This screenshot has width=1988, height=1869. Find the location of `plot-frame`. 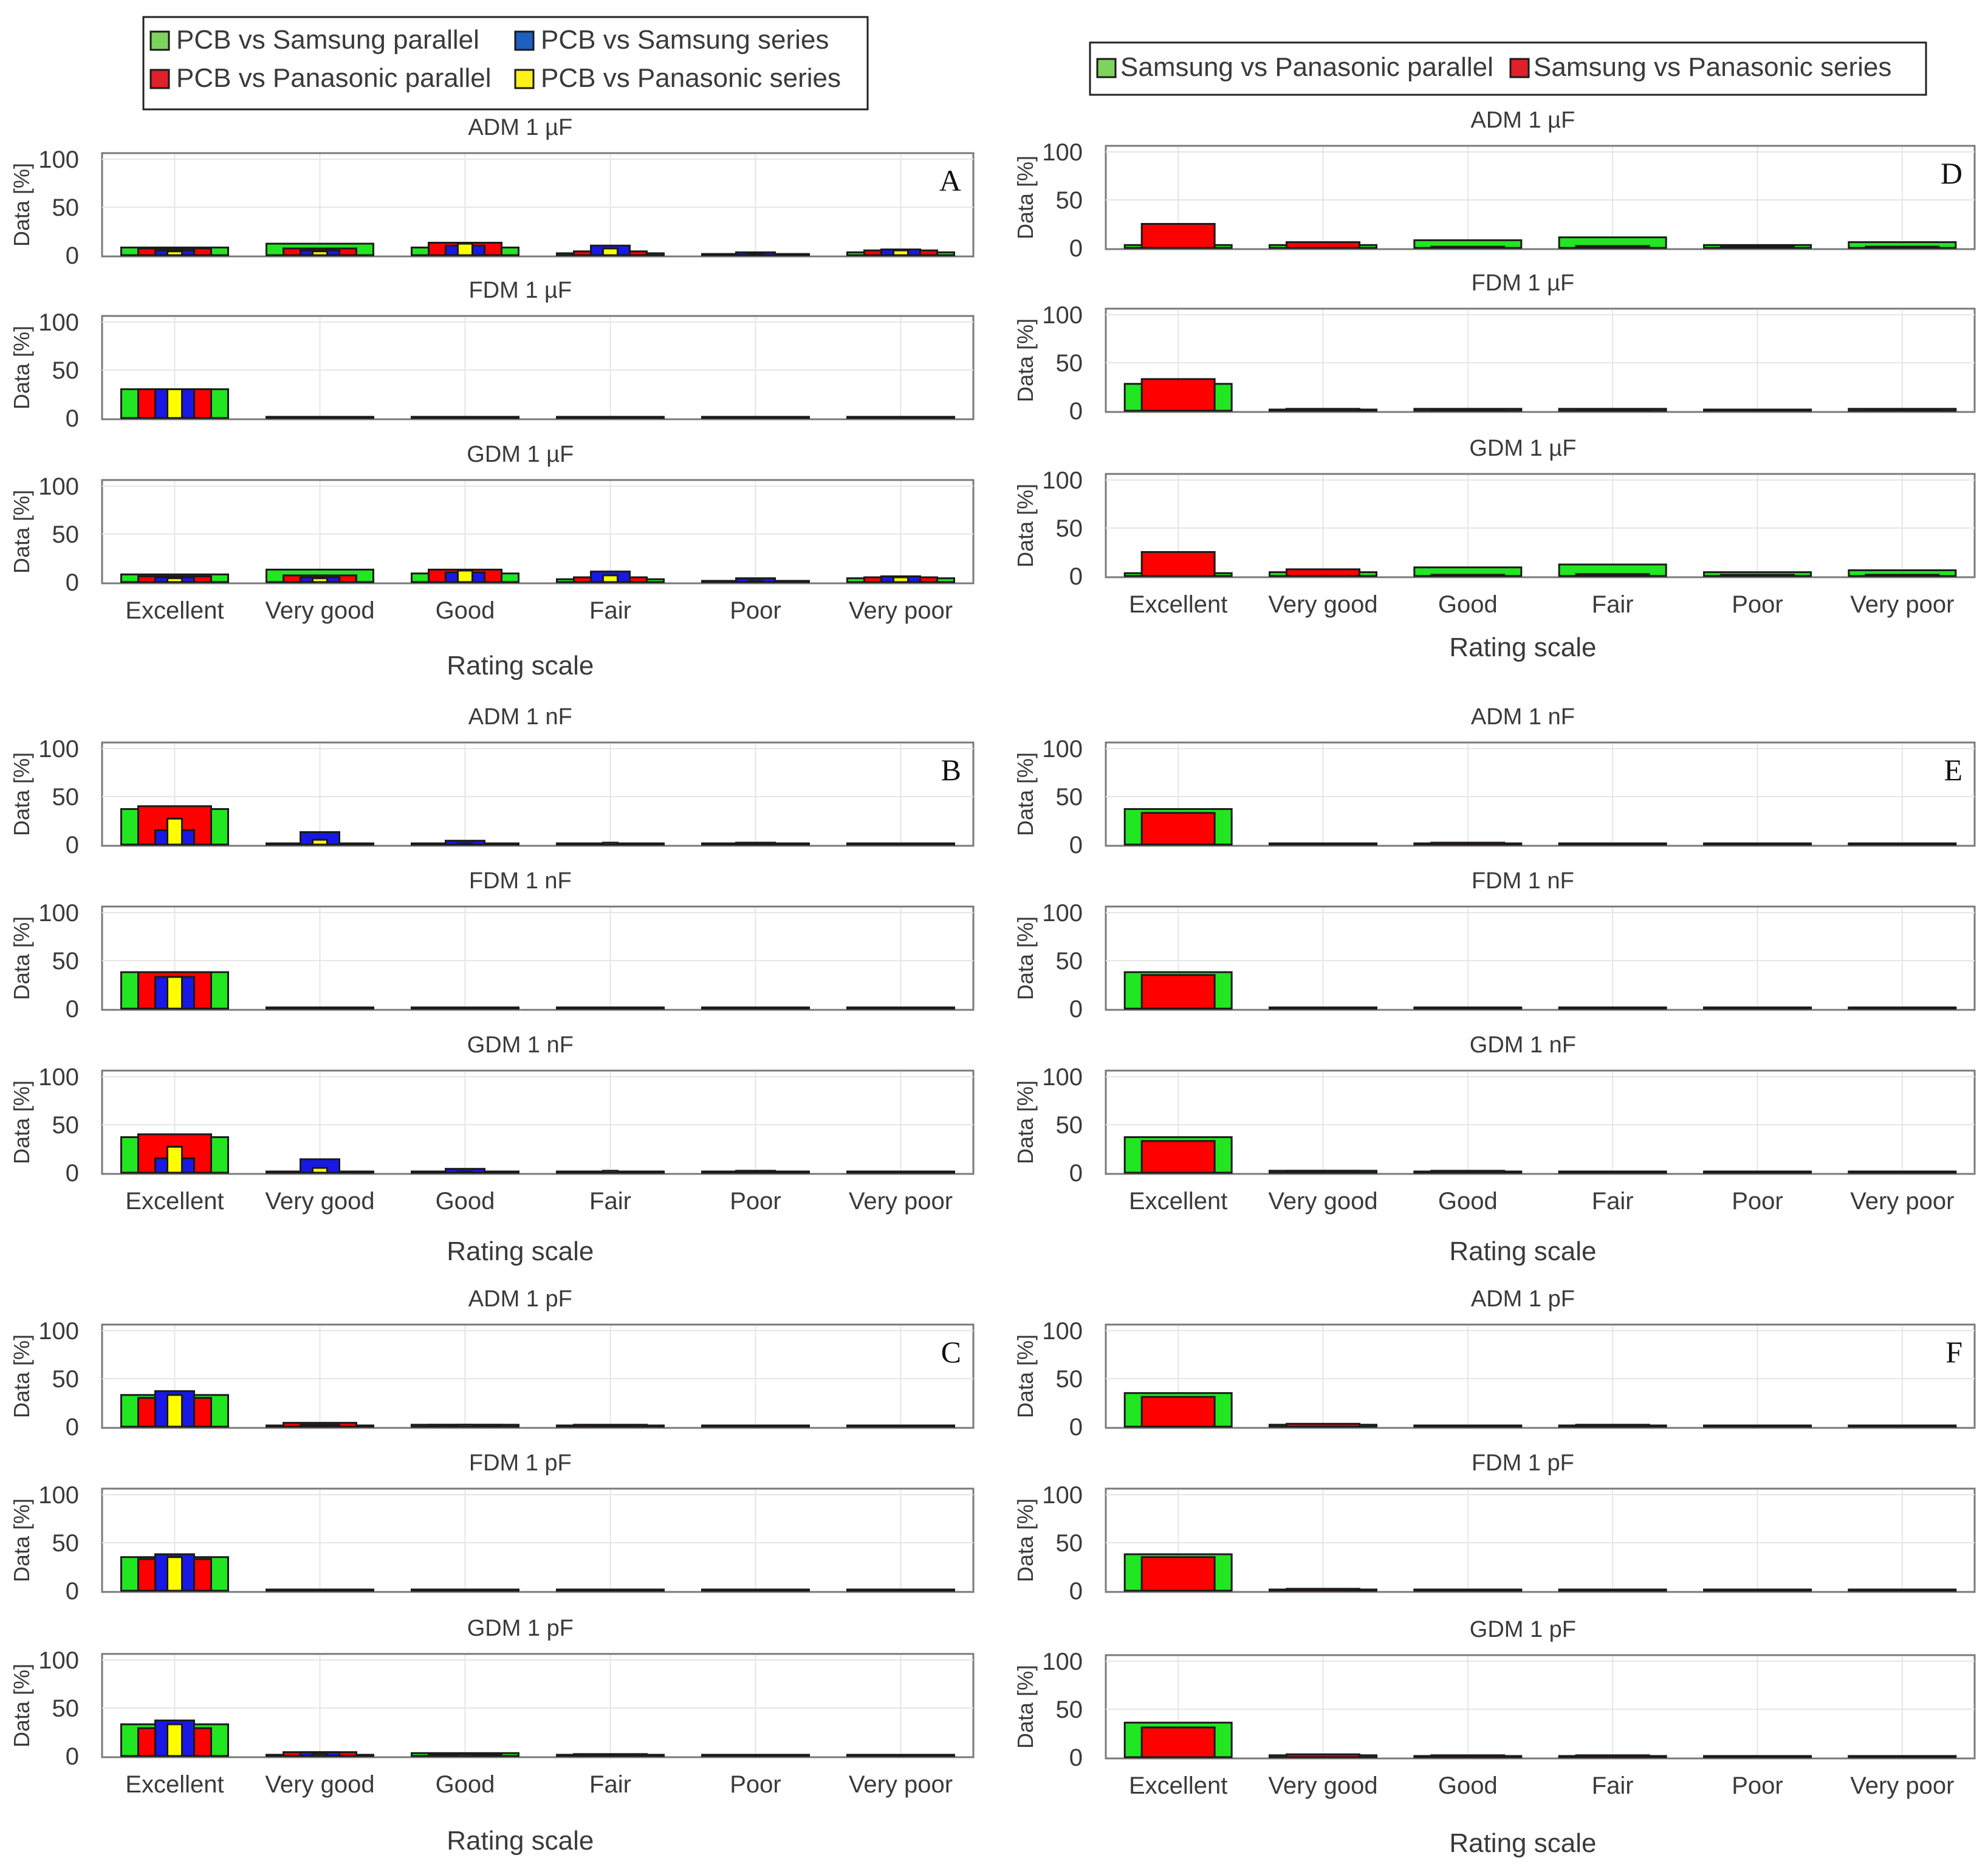

plot-frame is located at coordinates (1540, 197).